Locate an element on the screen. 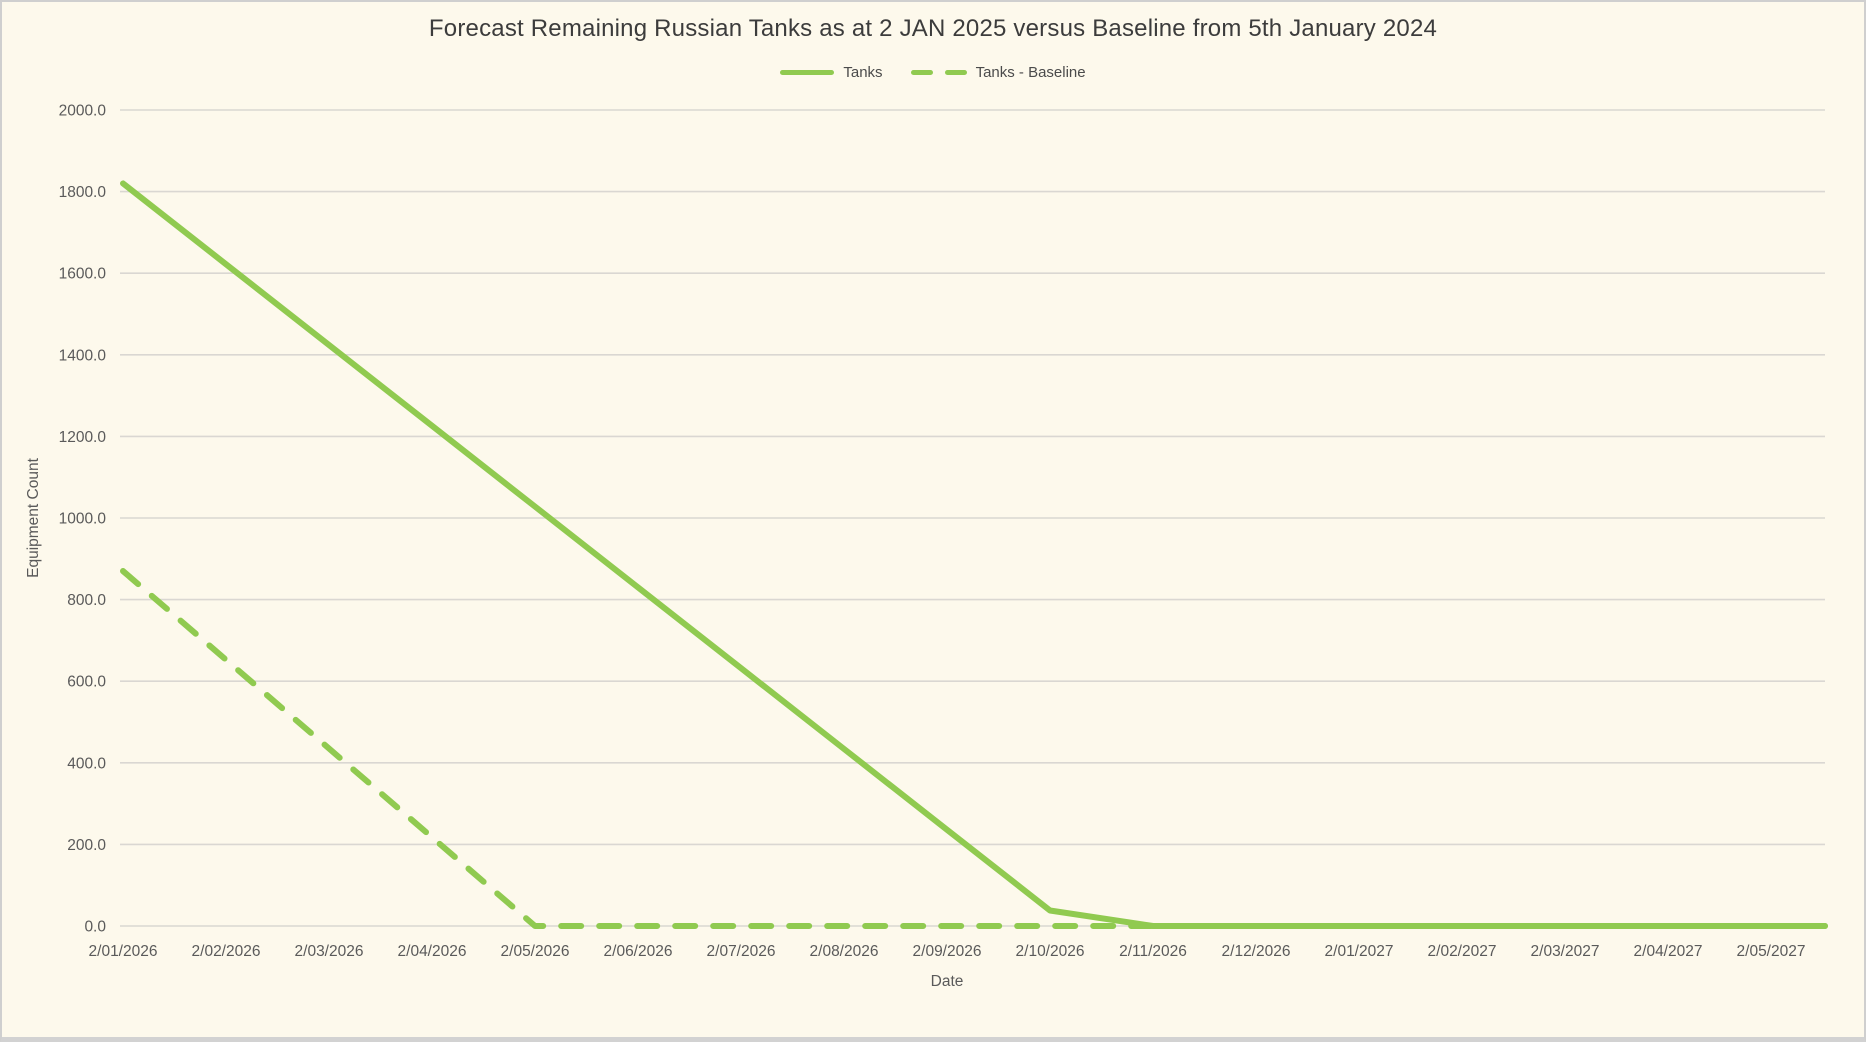 This screenshot has height=1042, width=1866. x-axis-tick-label: 2/09/2026 is located at coordinates (947, 951).